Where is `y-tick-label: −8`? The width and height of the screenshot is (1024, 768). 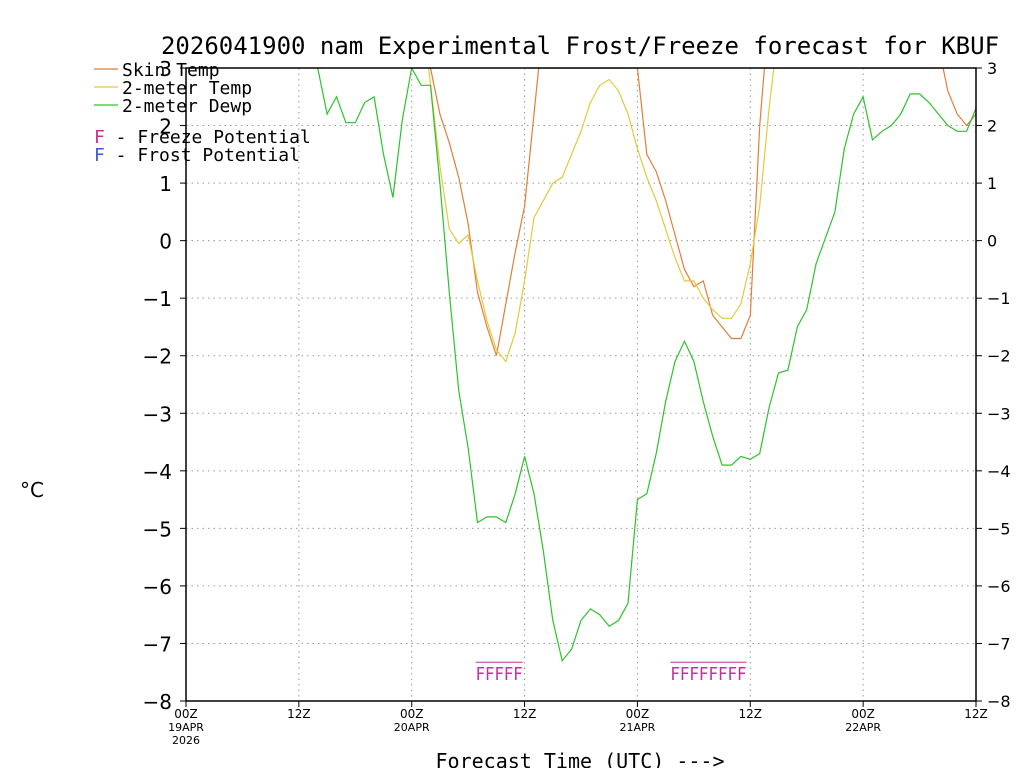 y-tick-label: −8 is located at coordinates (157, 702).